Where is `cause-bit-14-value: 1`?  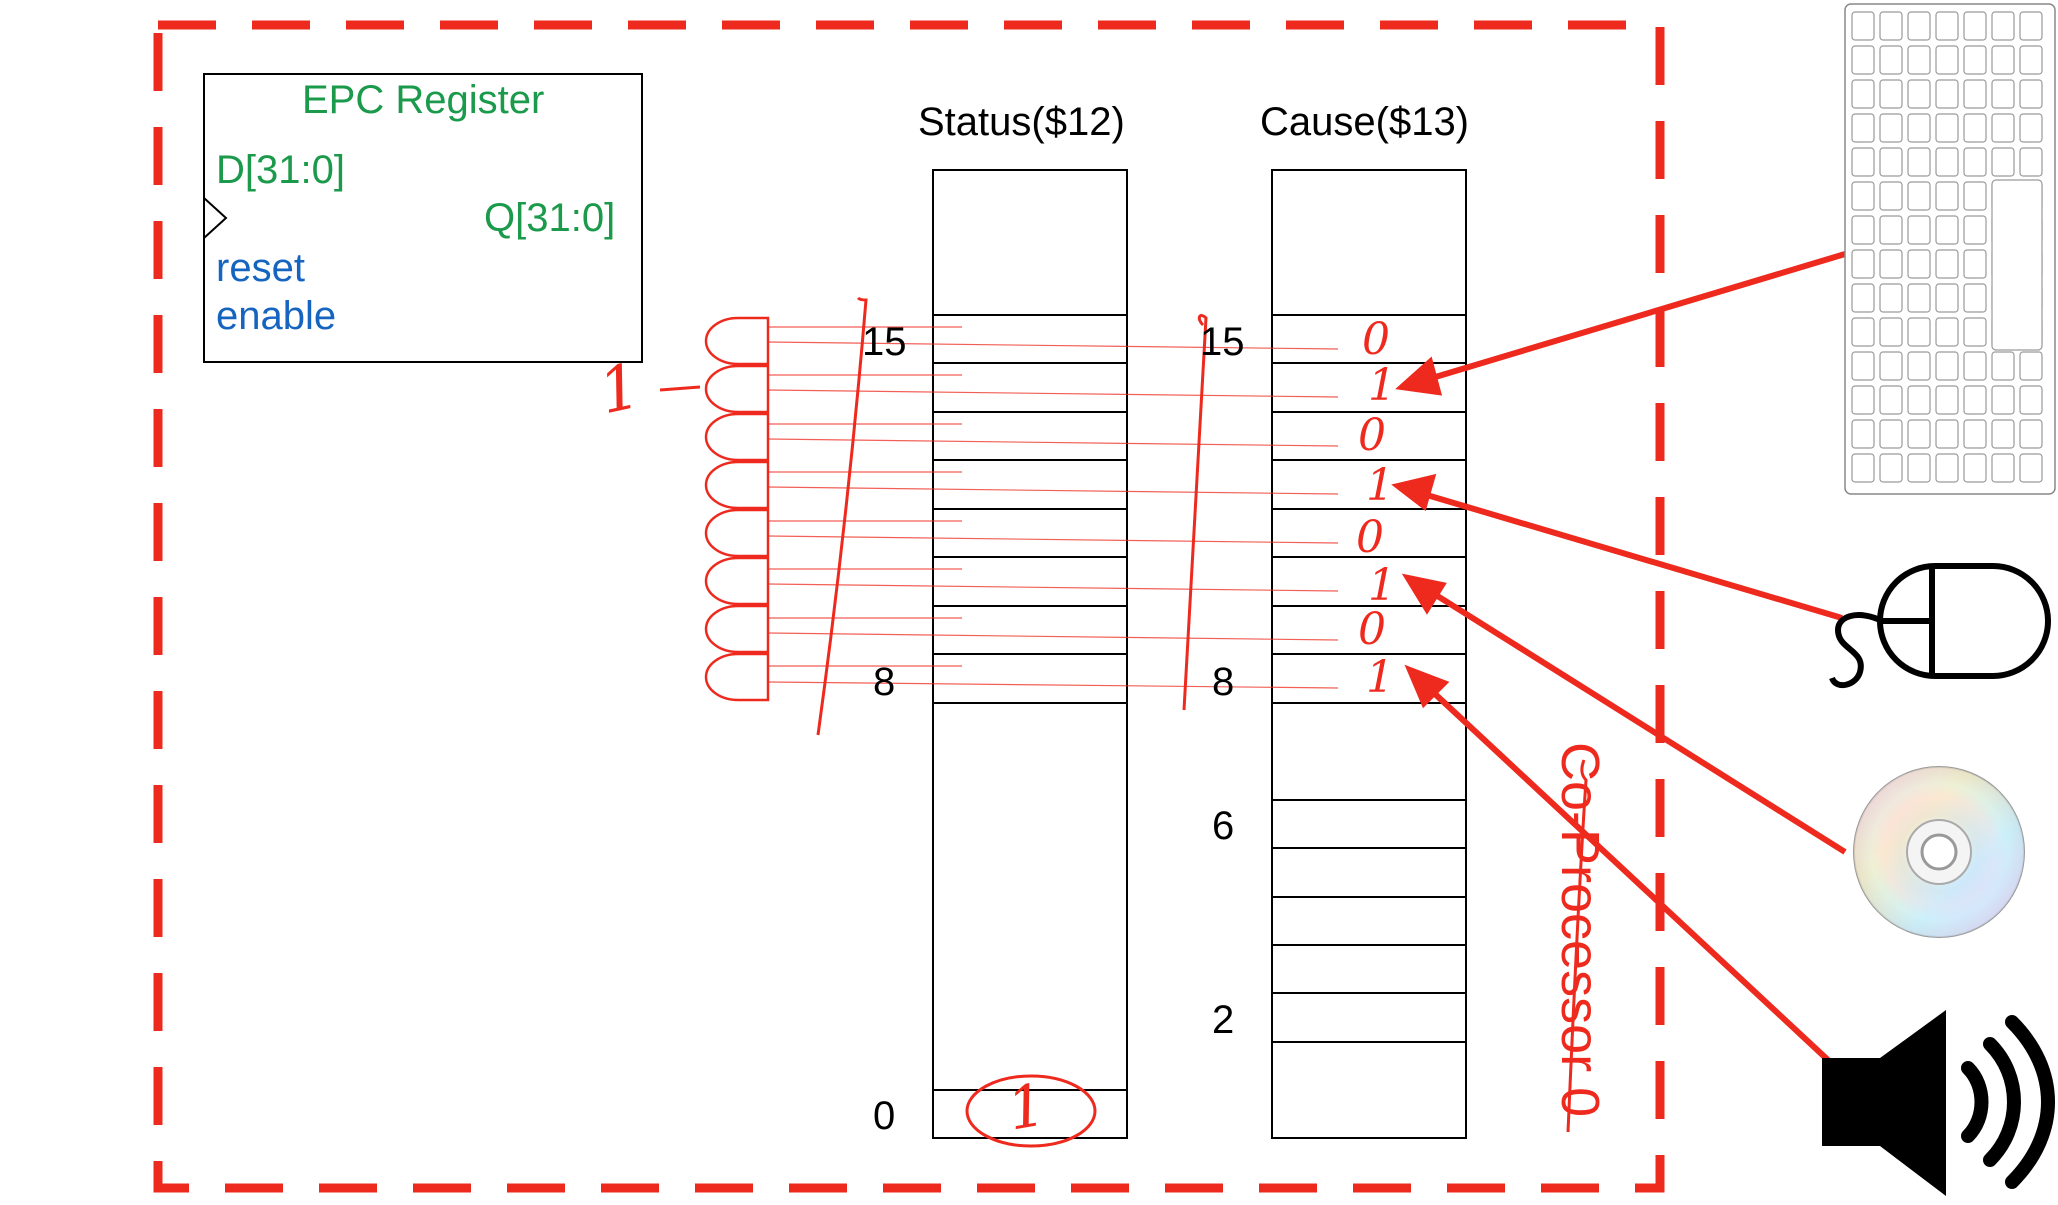
cause-bit-14-value: 1 is located at coordinates (1382, 385).